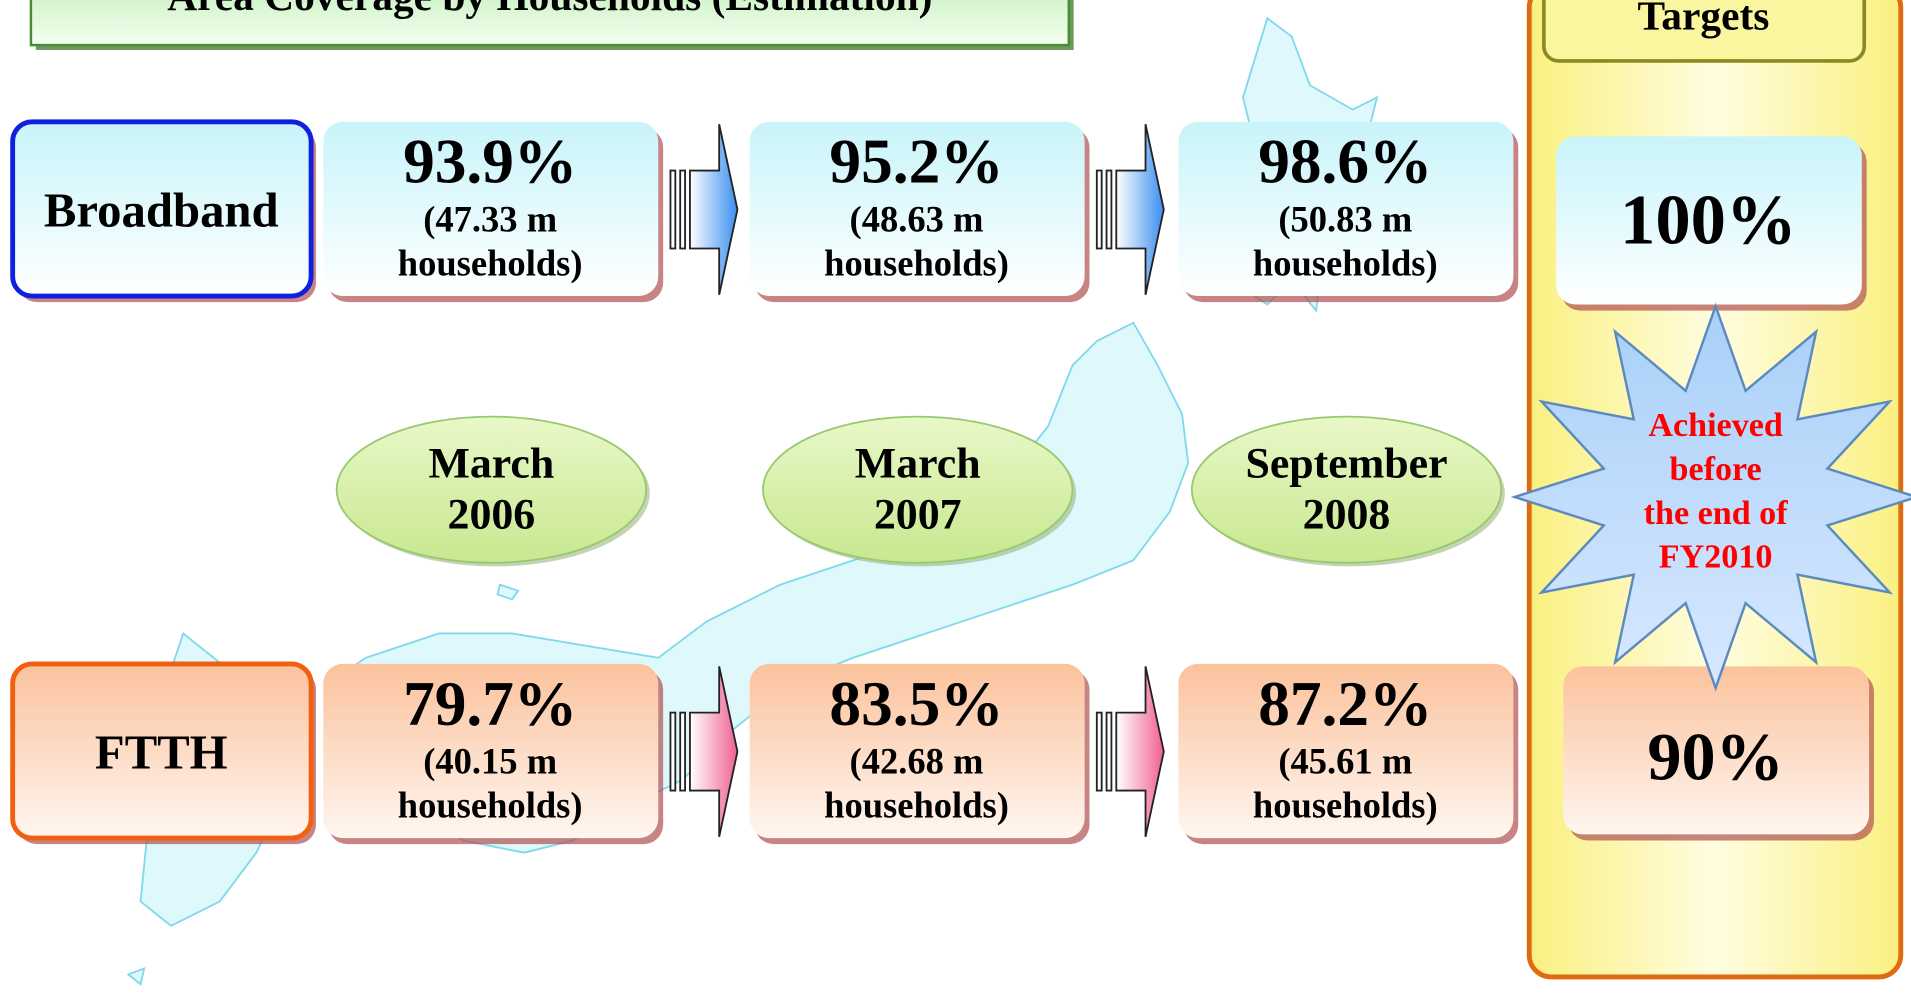 The width and height of the screenshot is (1911, 994). Describe the element at coordinates (1716, 469) in the screenshot. I see `burst-text: before` at that location.